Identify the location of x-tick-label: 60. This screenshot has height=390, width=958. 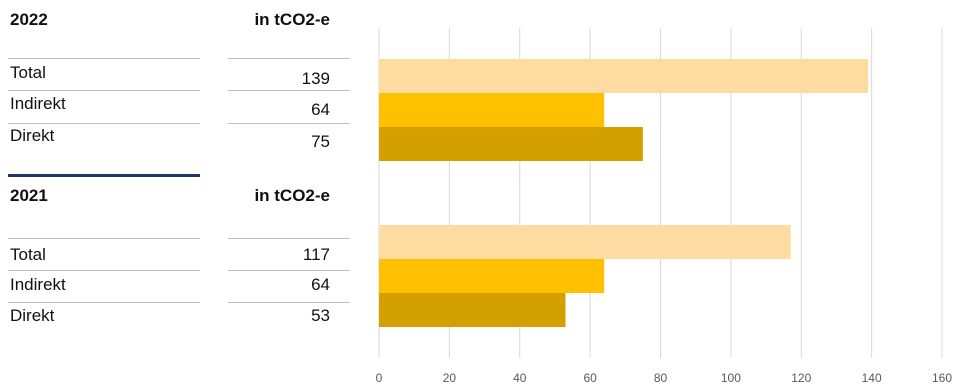
(590, 378).